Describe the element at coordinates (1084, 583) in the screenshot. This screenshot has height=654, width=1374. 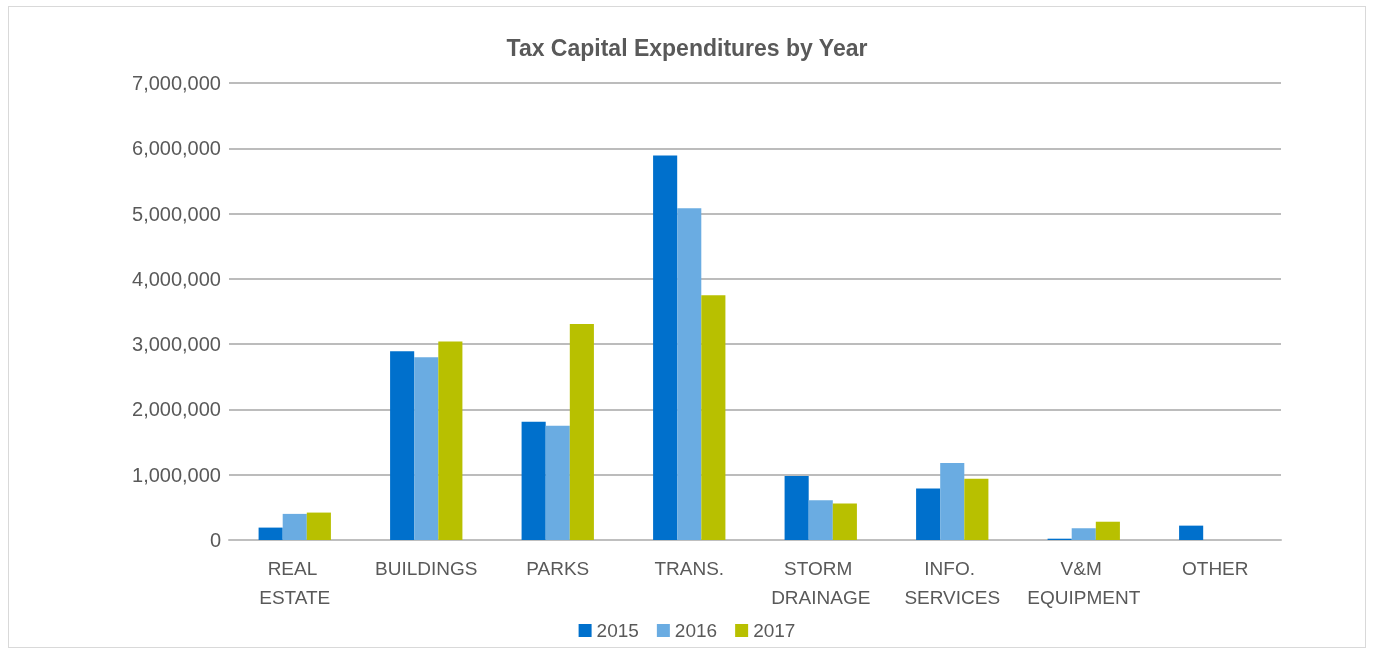
I see `x-tick-label: V&M EQUIPMENT` at that location.